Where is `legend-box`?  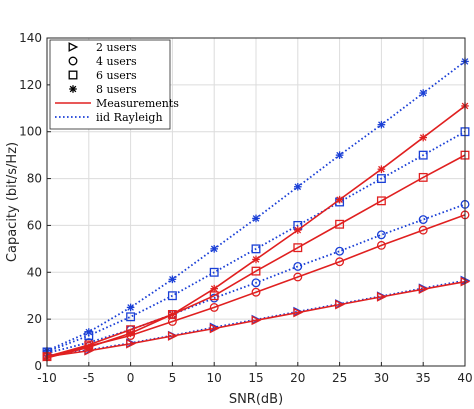
legend-box is located at coordinates (110, 84).